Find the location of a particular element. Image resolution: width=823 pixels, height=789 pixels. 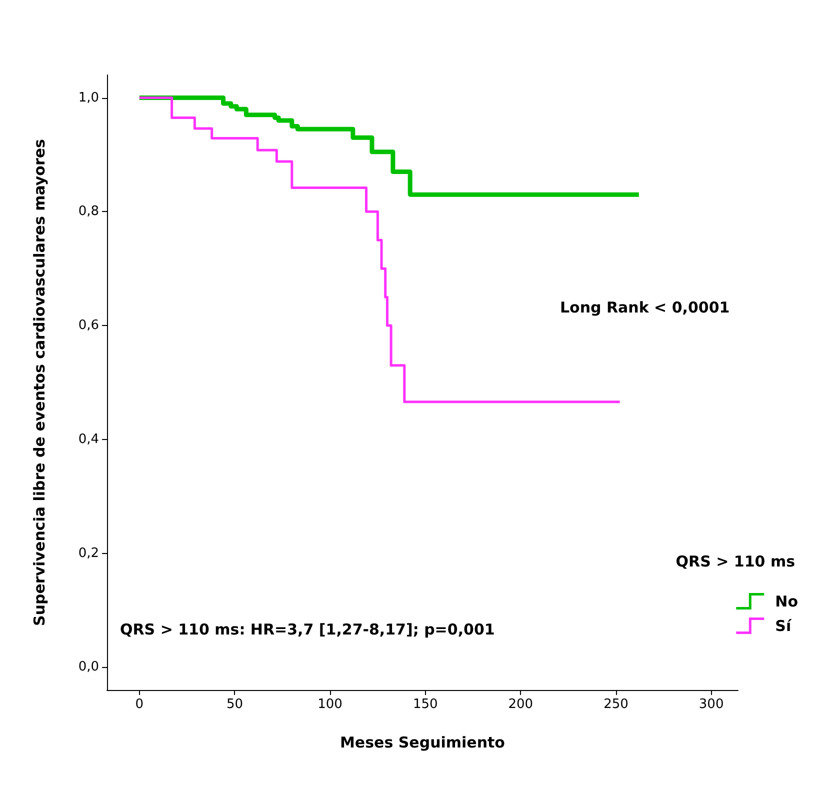

legend-label: Sí is located at coordinates (783, 625).